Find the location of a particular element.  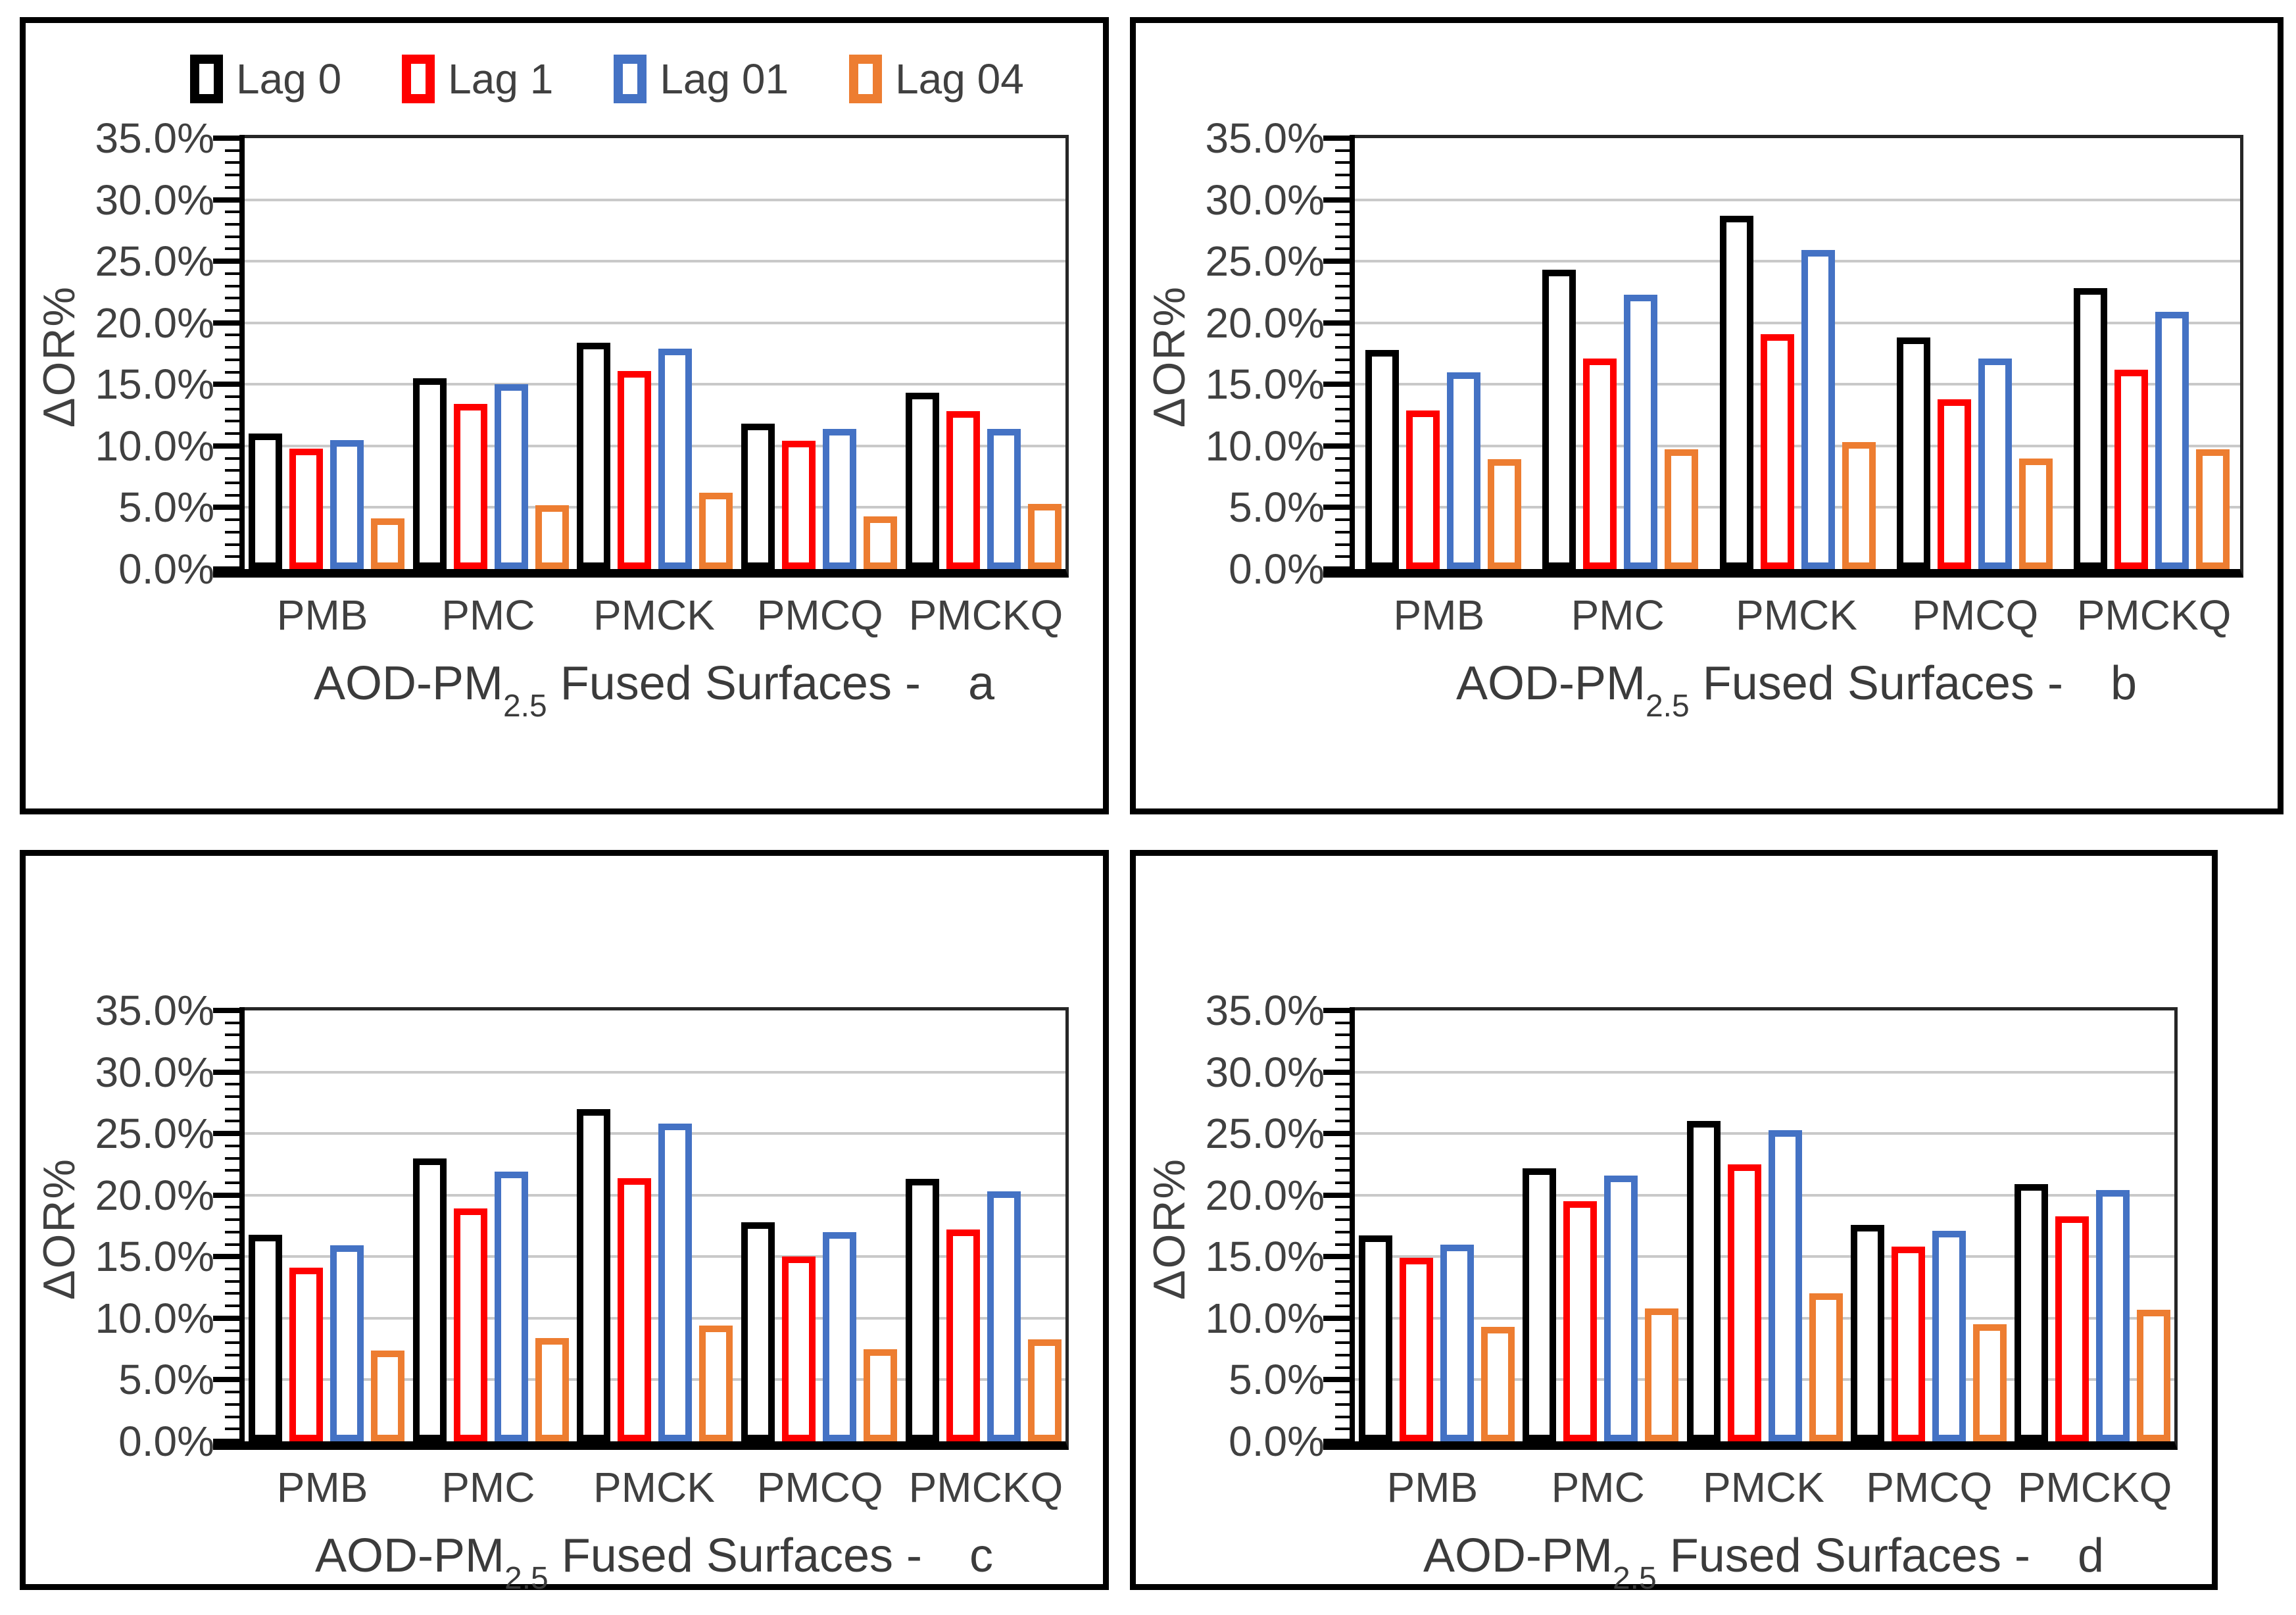

bar-group-pmb is located at coordinates (327, 353).